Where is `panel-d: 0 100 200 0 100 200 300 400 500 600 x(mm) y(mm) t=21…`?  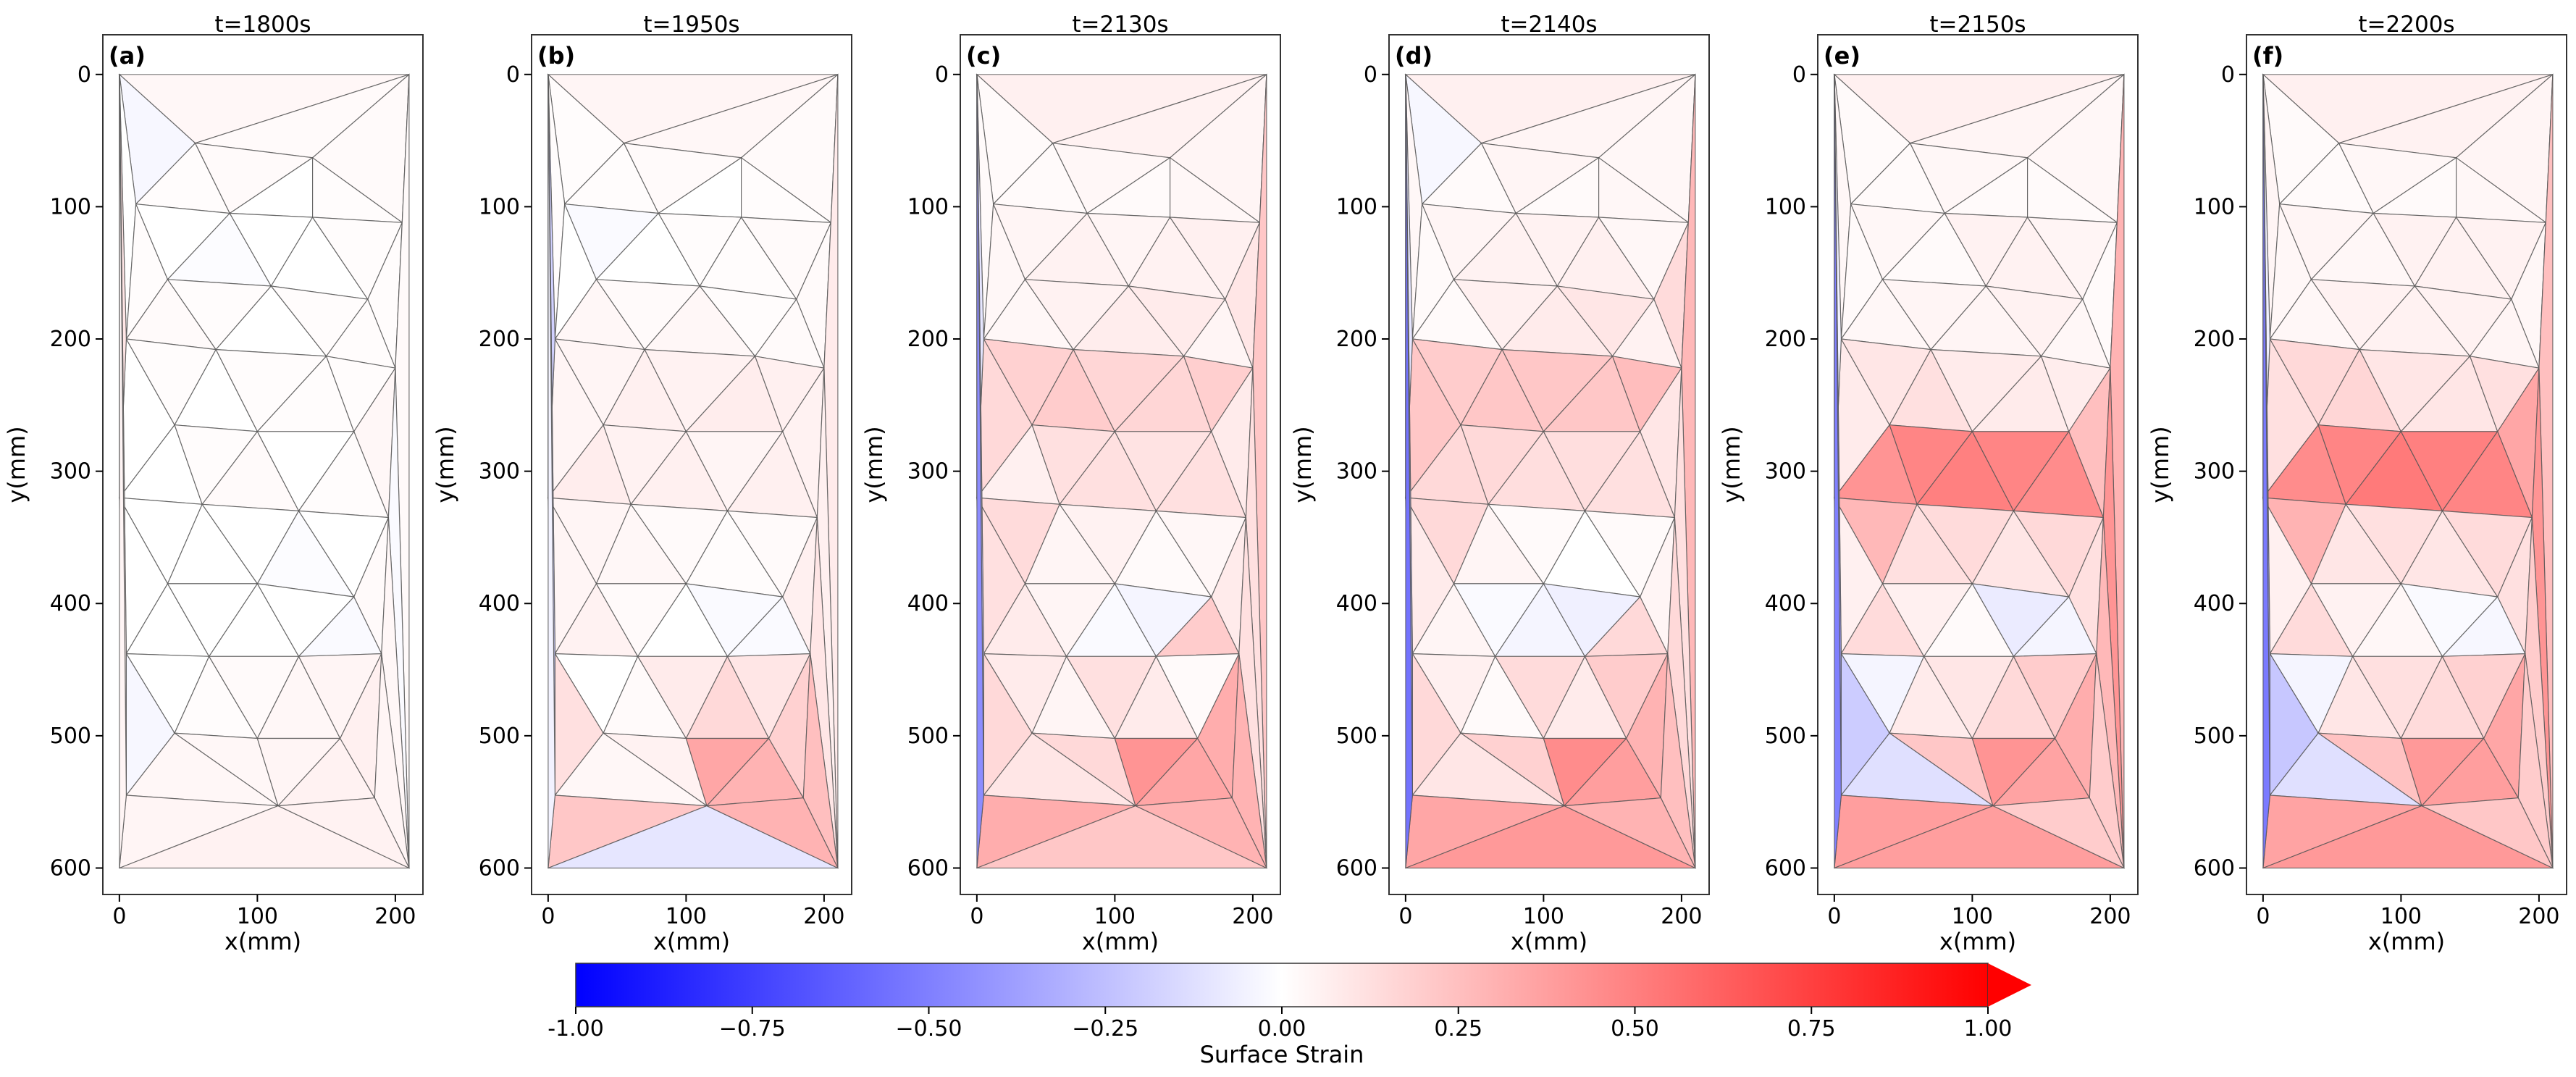 panel-d: 0 100 200 0 100 200 300 400 500 600 x(mm) y(mm) t=21… is located at coordinates (1499, 483).